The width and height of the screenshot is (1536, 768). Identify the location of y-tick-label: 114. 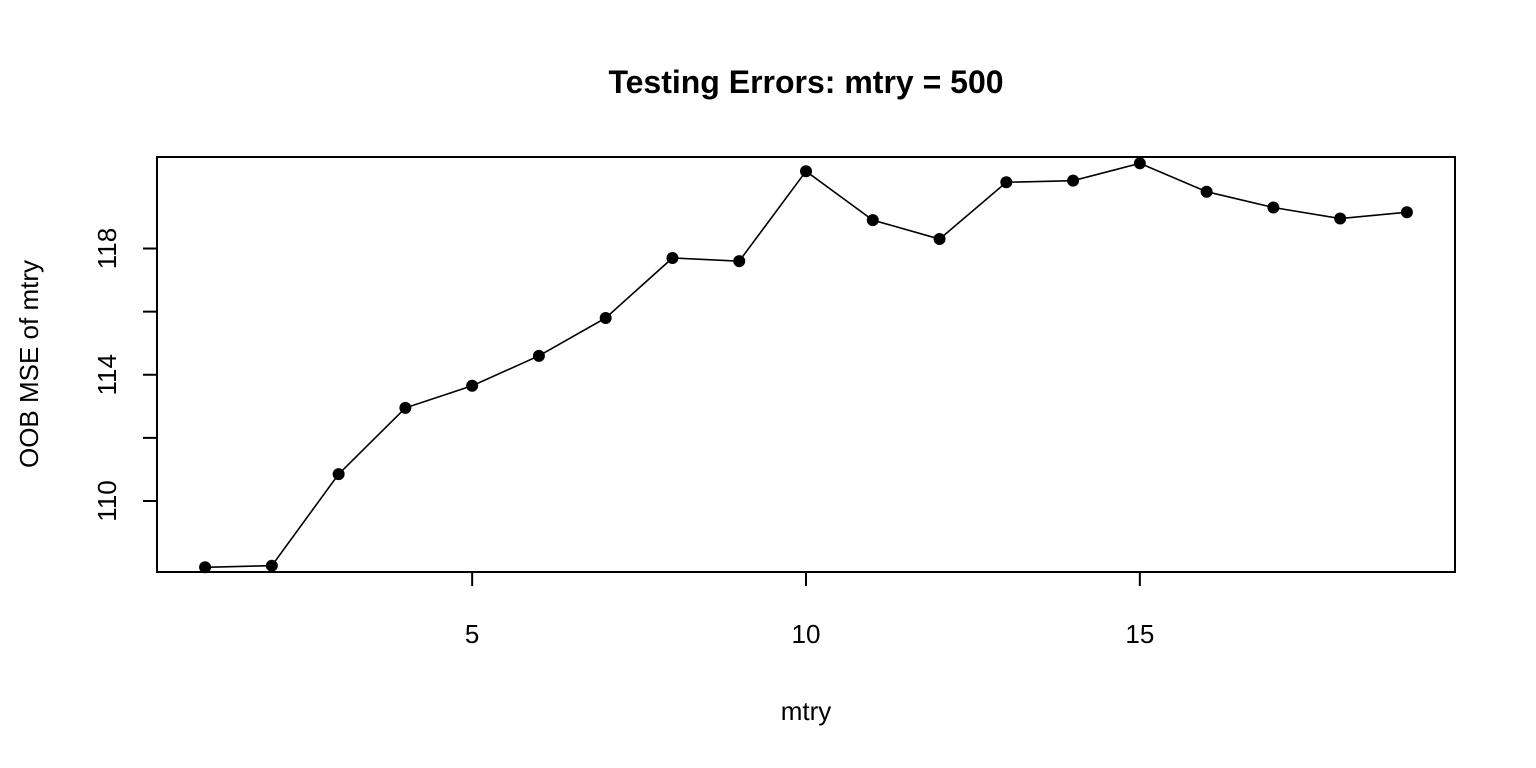
(107, 374).